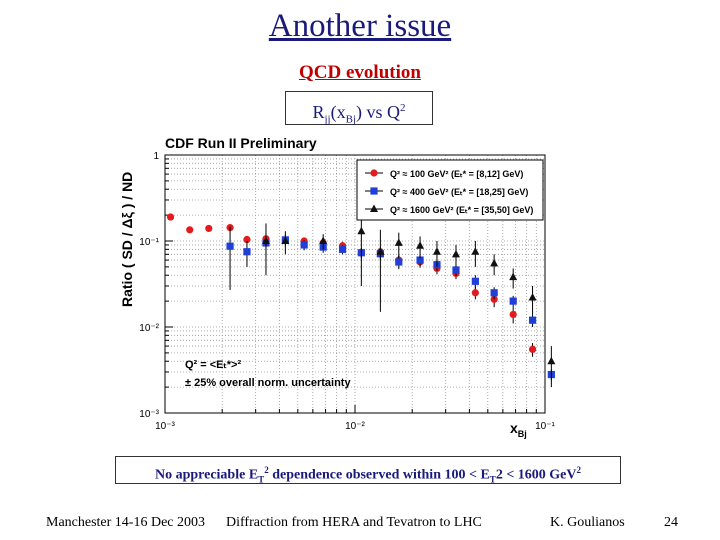  I want to click on legend-box, so click(450, 190).